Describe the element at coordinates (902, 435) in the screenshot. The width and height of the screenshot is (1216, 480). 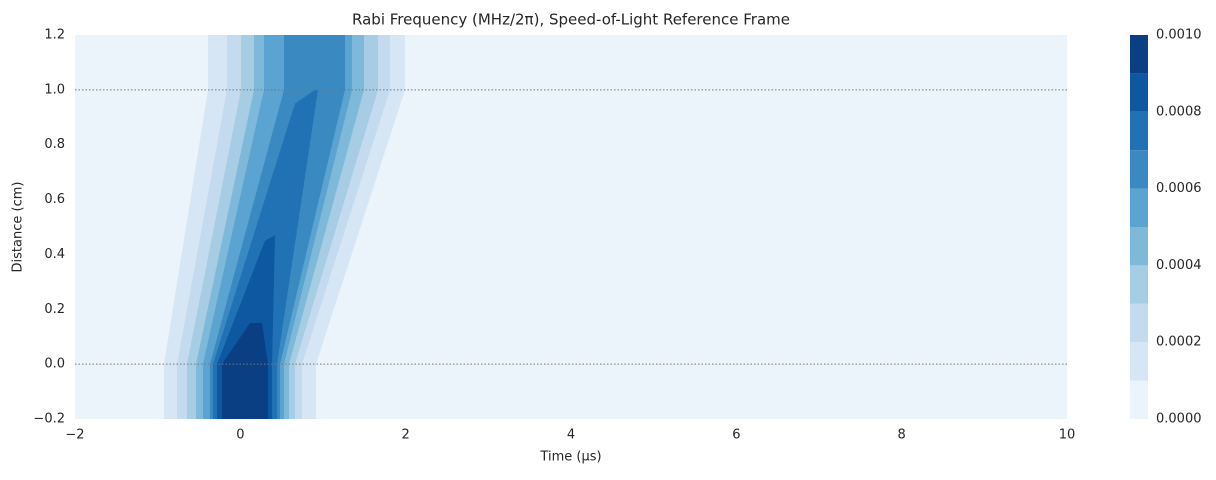
I see `x-tick-label: 8` at that location.